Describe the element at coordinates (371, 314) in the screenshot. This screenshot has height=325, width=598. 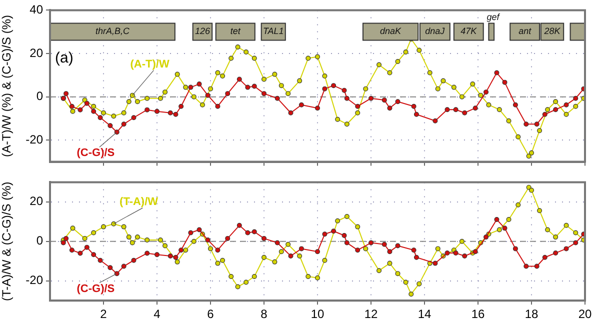
I see `x-tick-label: 12` at that location.